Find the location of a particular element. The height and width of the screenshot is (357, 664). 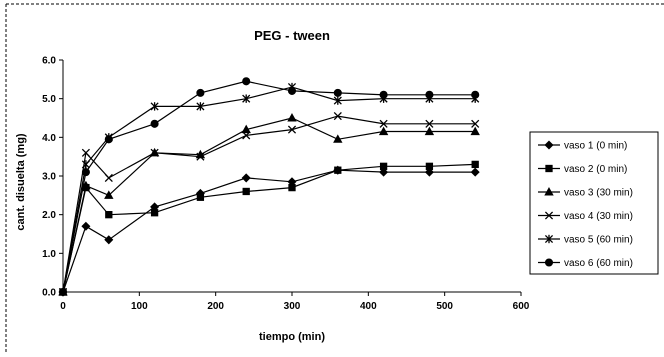

legend-item: vaso 4 (30 min) is located at coordinates (585, 216).